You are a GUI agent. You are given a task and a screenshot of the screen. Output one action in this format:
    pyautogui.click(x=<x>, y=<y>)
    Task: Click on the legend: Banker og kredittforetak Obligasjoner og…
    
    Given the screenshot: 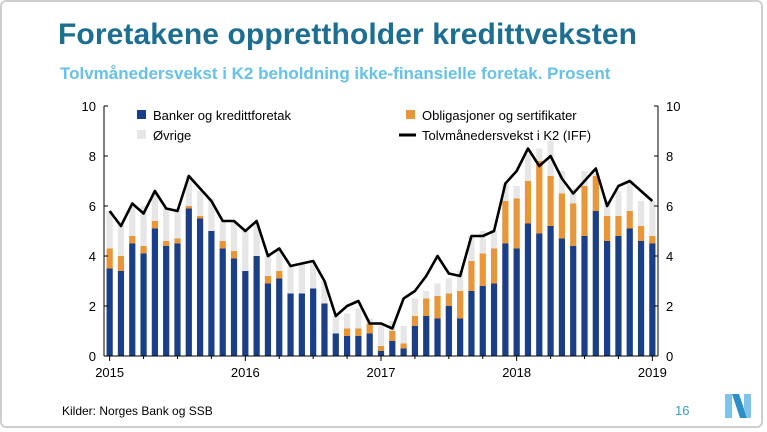 What is the action you would take?
    pyautogui.click(x=364, y=125)
    